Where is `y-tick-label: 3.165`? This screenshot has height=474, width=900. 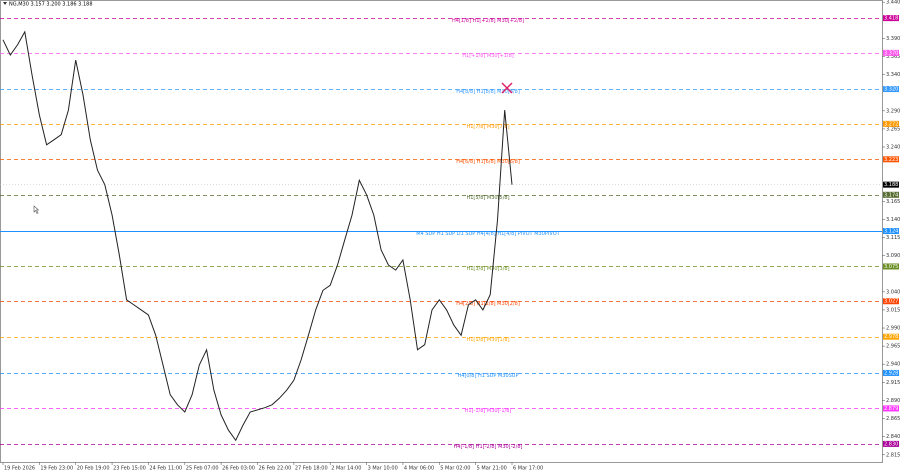 y-tick-label: 3.165 is located at coordinates (893, 202).